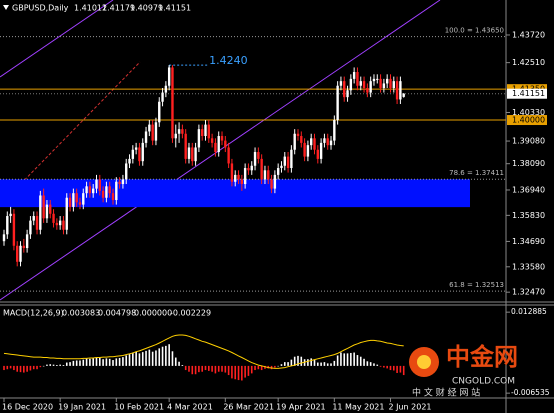 The image size is (554, 413). Describe the element at coordinates (528, 241) in the screenshot. I see `y-tick-label: 1.34690` at that location.